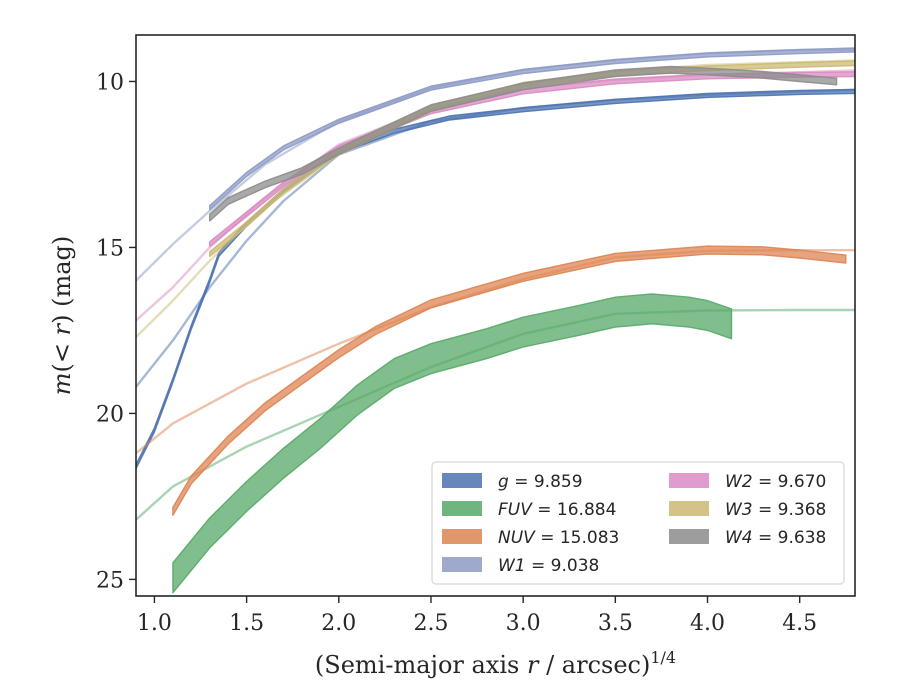 Image resolution: width=900 pixels, height=700 pixels. What do you see at coordinates (110, 248) in the screenshot?
I see `y-tick-label: 15` at bounding box center [110, 248].